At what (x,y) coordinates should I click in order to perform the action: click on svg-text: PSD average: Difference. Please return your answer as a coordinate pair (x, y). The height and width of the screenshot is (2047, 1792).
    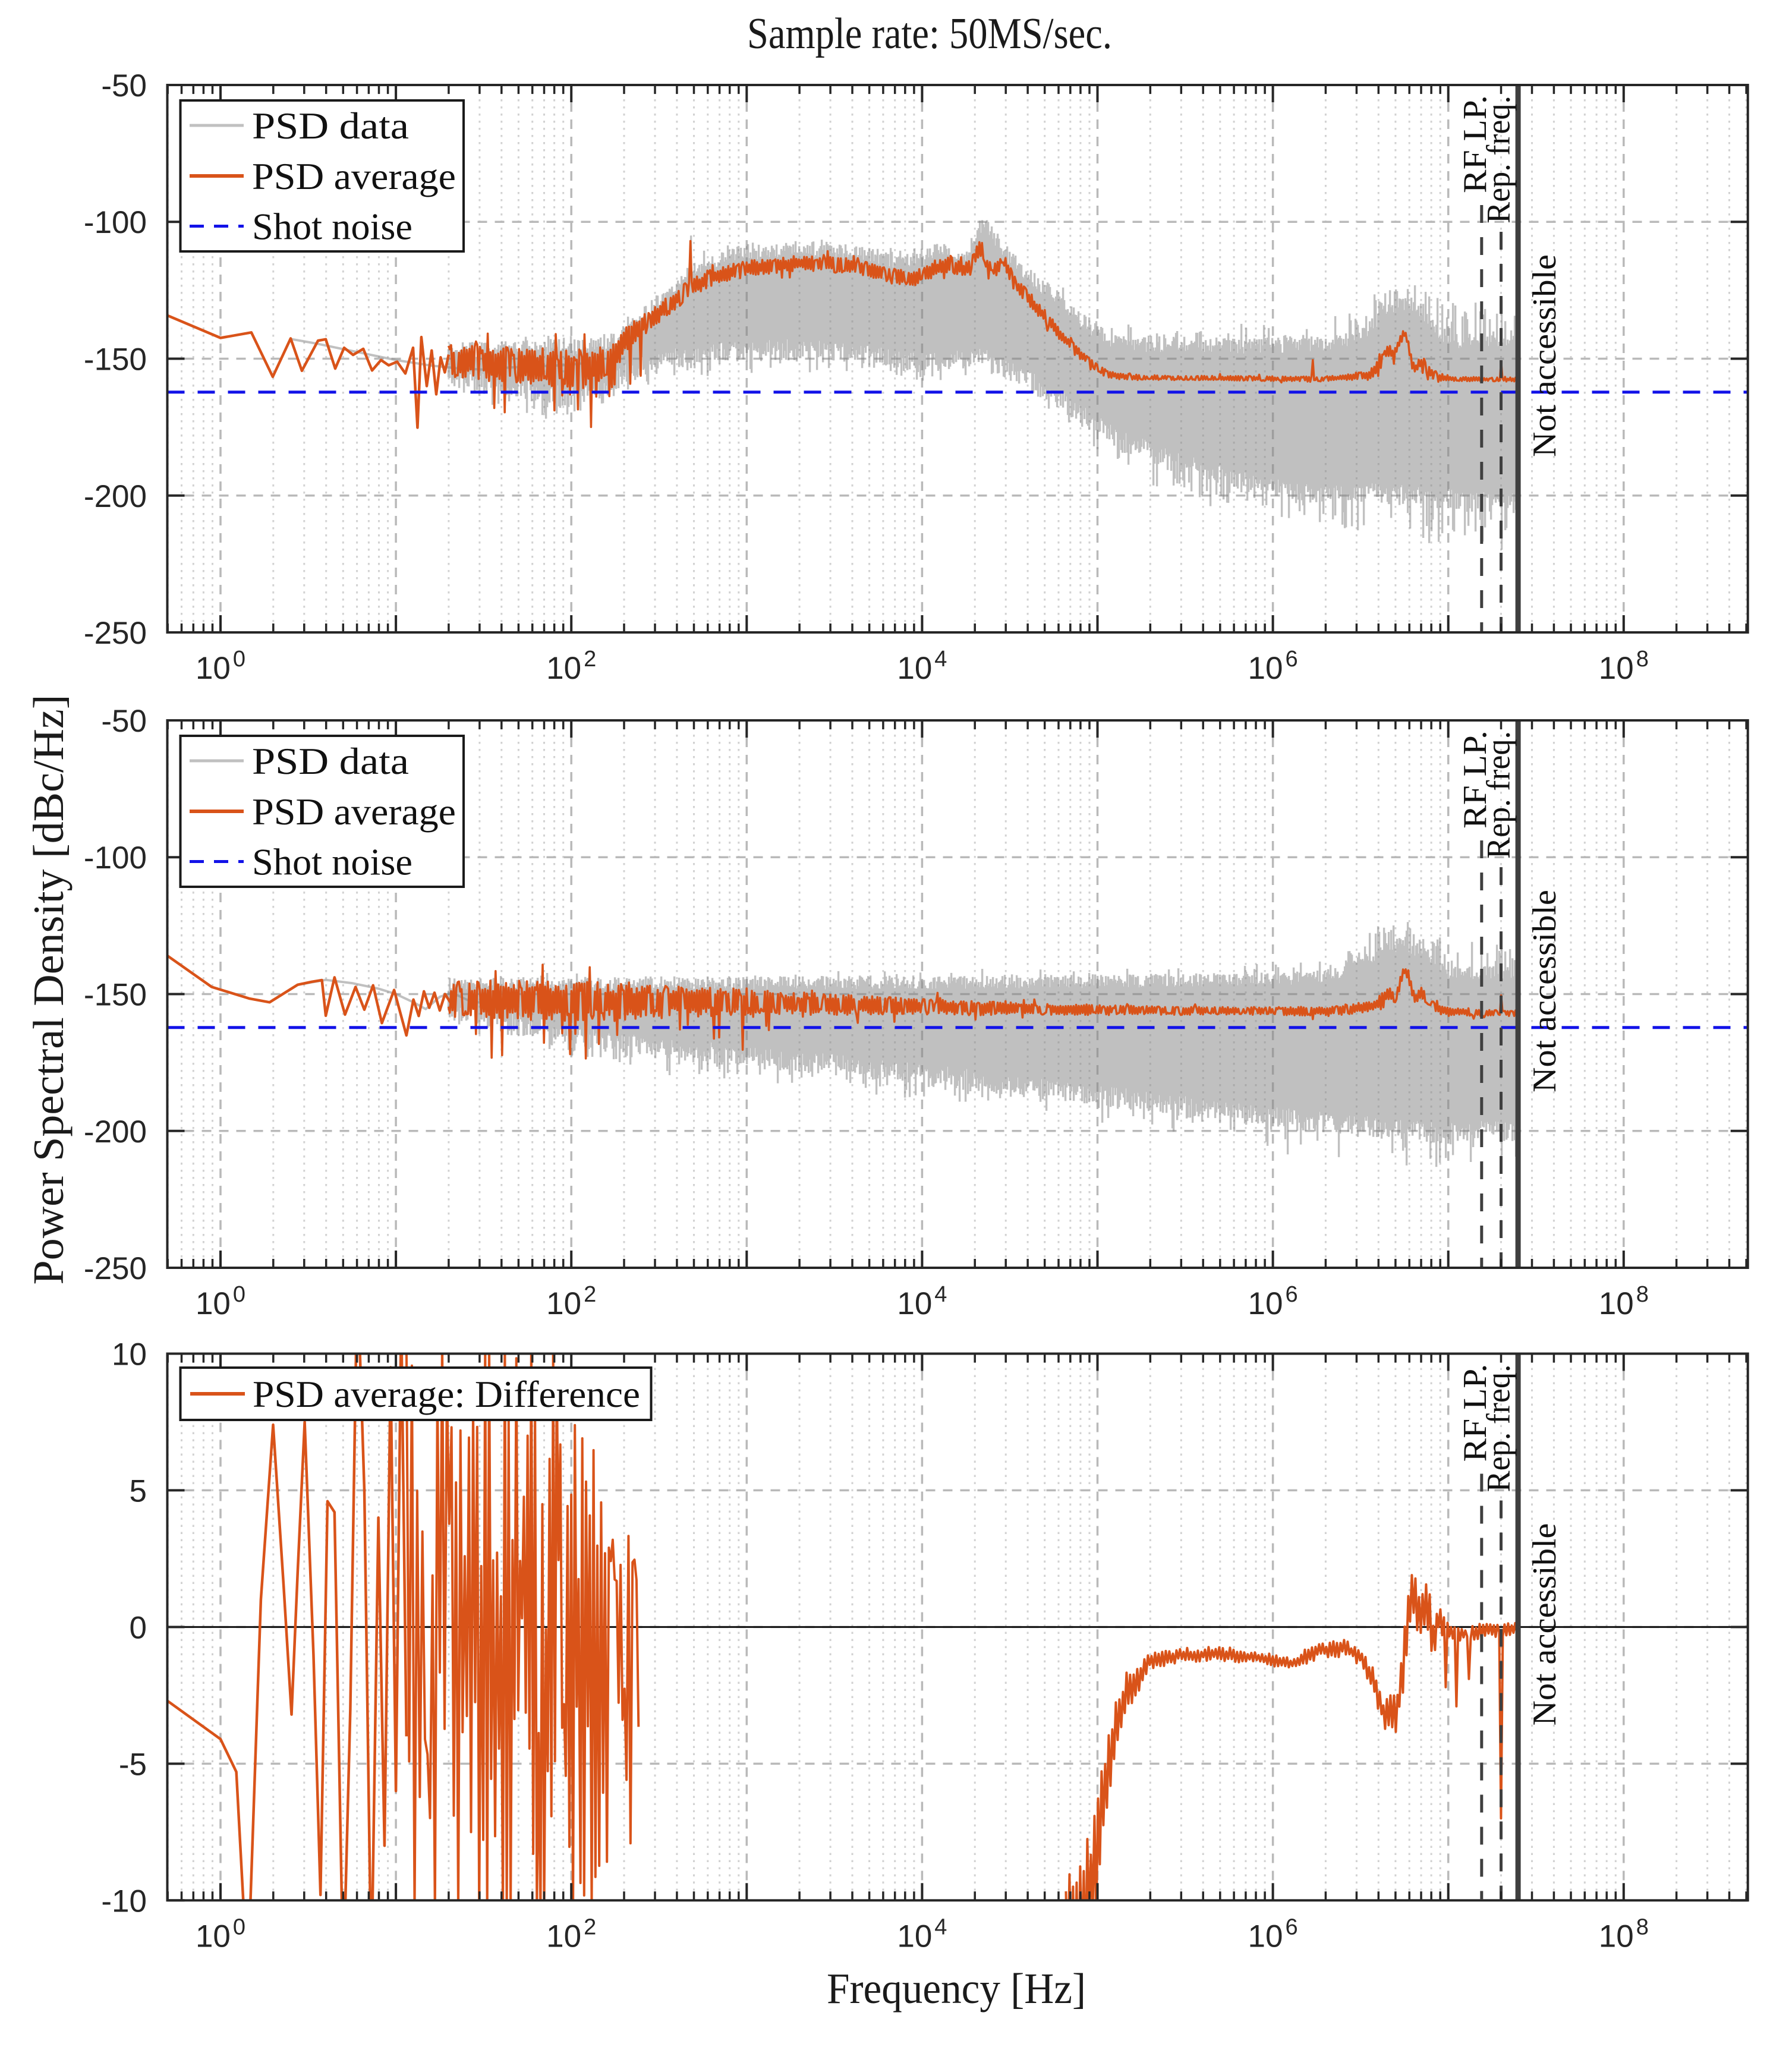
    Looking at the image, I should click on (446, 1394).